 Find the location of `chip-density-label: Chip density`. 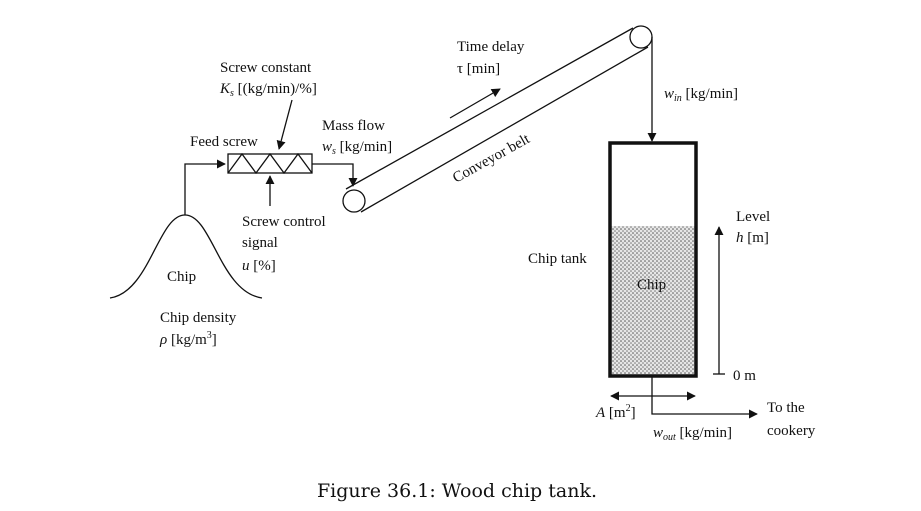

chip-density-label: Chip density is located at coordinates (198, 318).